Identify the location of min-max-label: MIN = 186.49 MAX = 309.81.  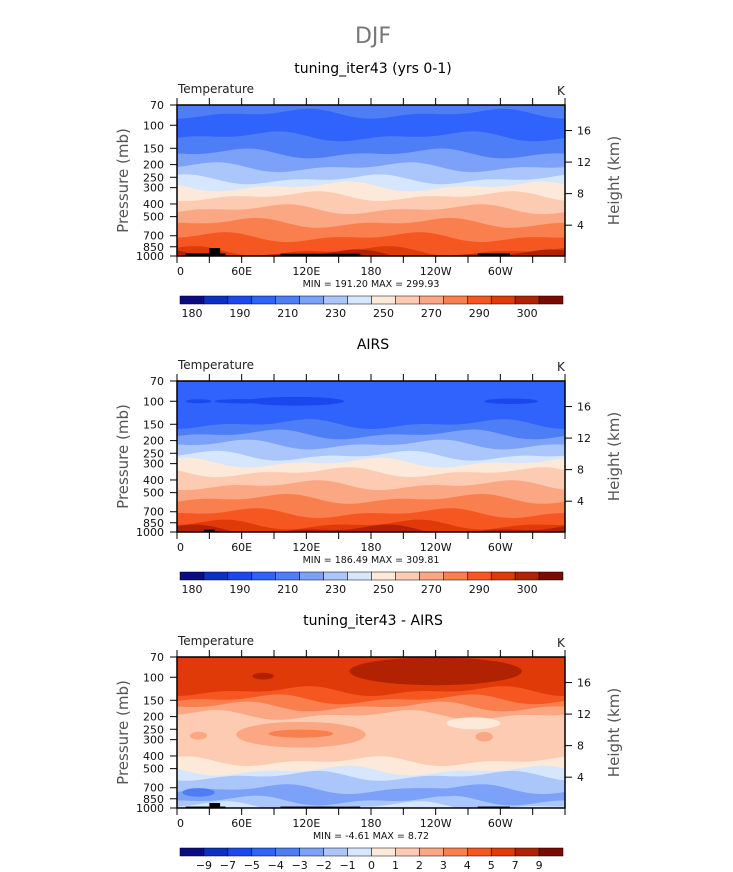
(371, 560).